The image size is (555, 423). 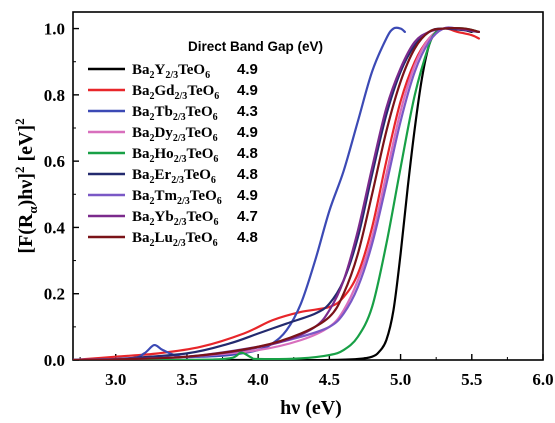 I want to click on legend-label-y: Ba2Y2/3TeO6, so click(x=171, y=71).